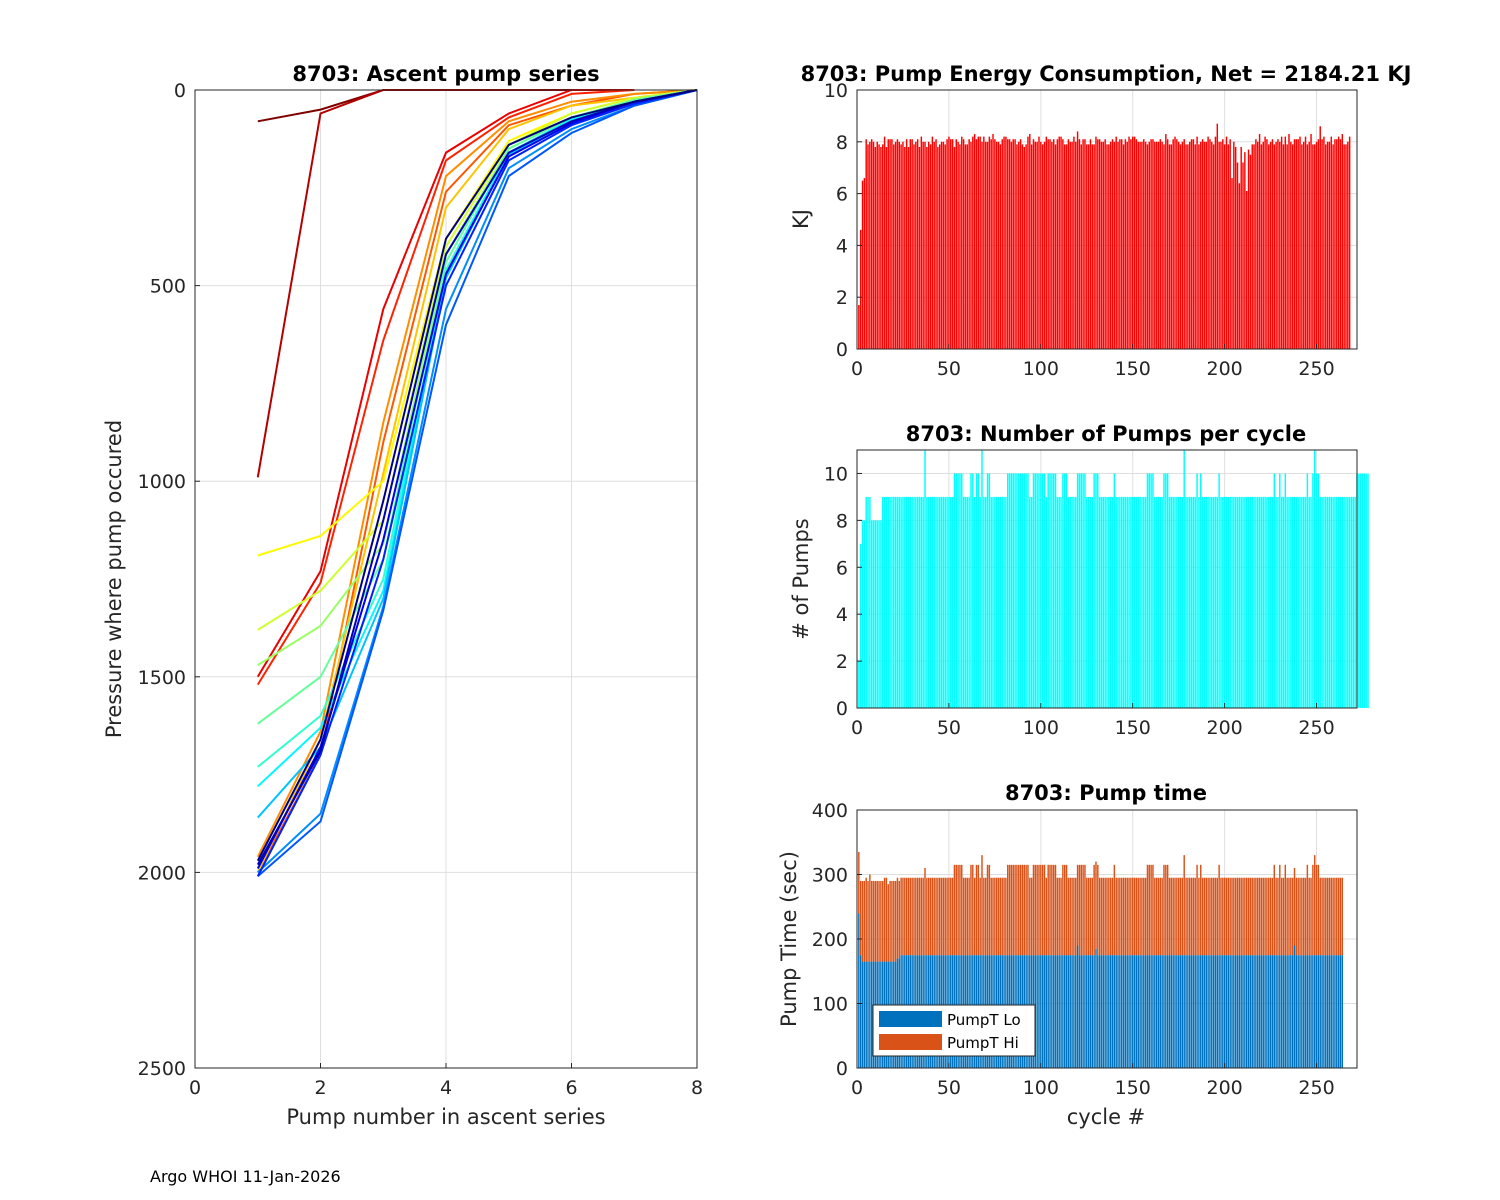  What do you see at coordinates (984, 1020) in the screenshot?
I see `legend-label-pumpt-lo: PumpT Lo` at bounding box center [984, 1020].